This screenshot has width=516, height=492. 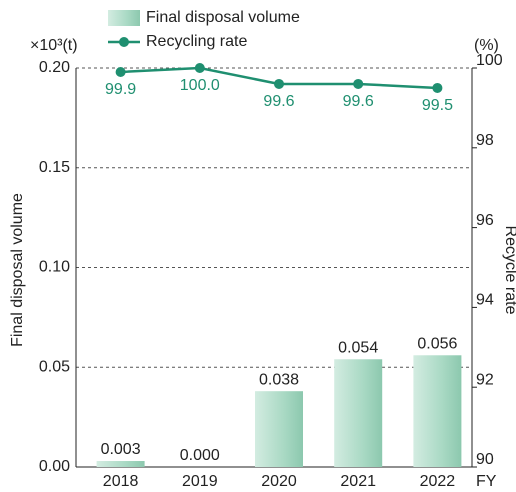 What do you see at coordinates (486, 481) in the screenshot?
I see `x-unit: FY` at bounding box center [486, 481].